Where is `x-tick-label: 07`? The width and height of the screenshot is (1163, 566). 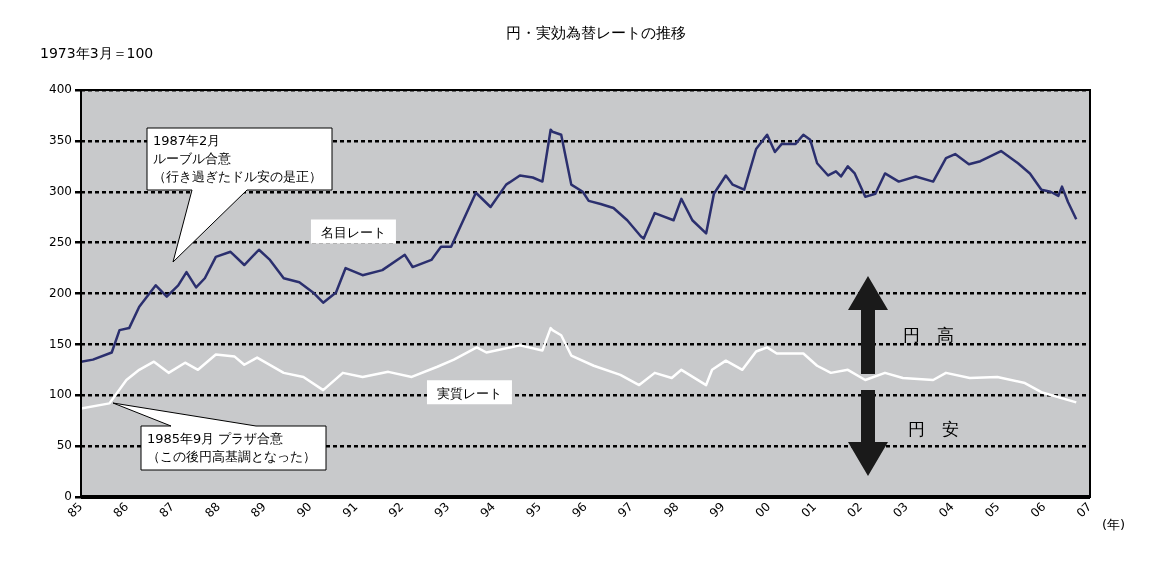 x-tick-label: 07 is located at coordinates (1084, 510).